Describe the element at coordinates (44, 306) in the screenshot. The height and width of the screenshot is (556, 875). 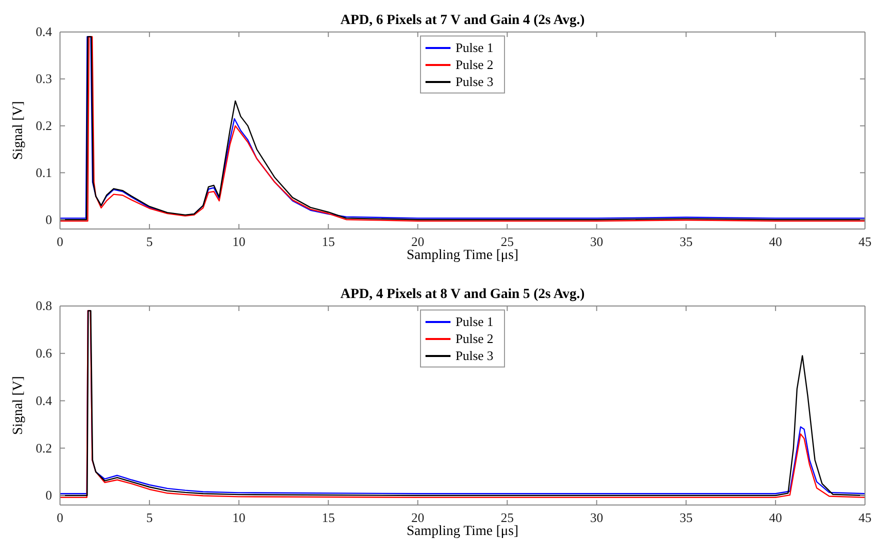
I see `y-tick-label: 0.8` at that location.